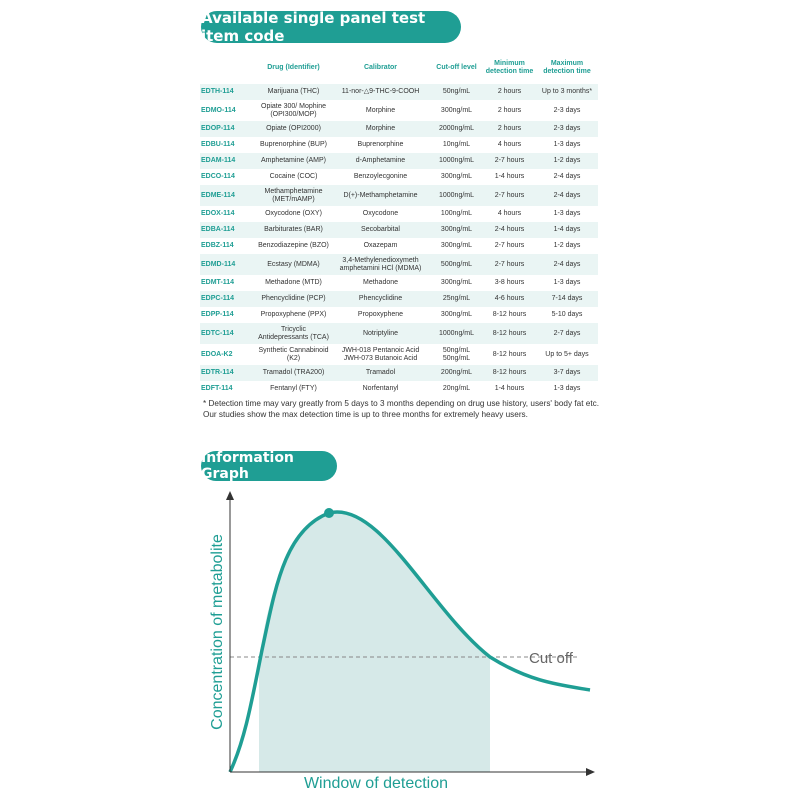 The image size is (800, 800). I want to click on cell-calibrator: Benzoylecgonine, so click(380, 177).